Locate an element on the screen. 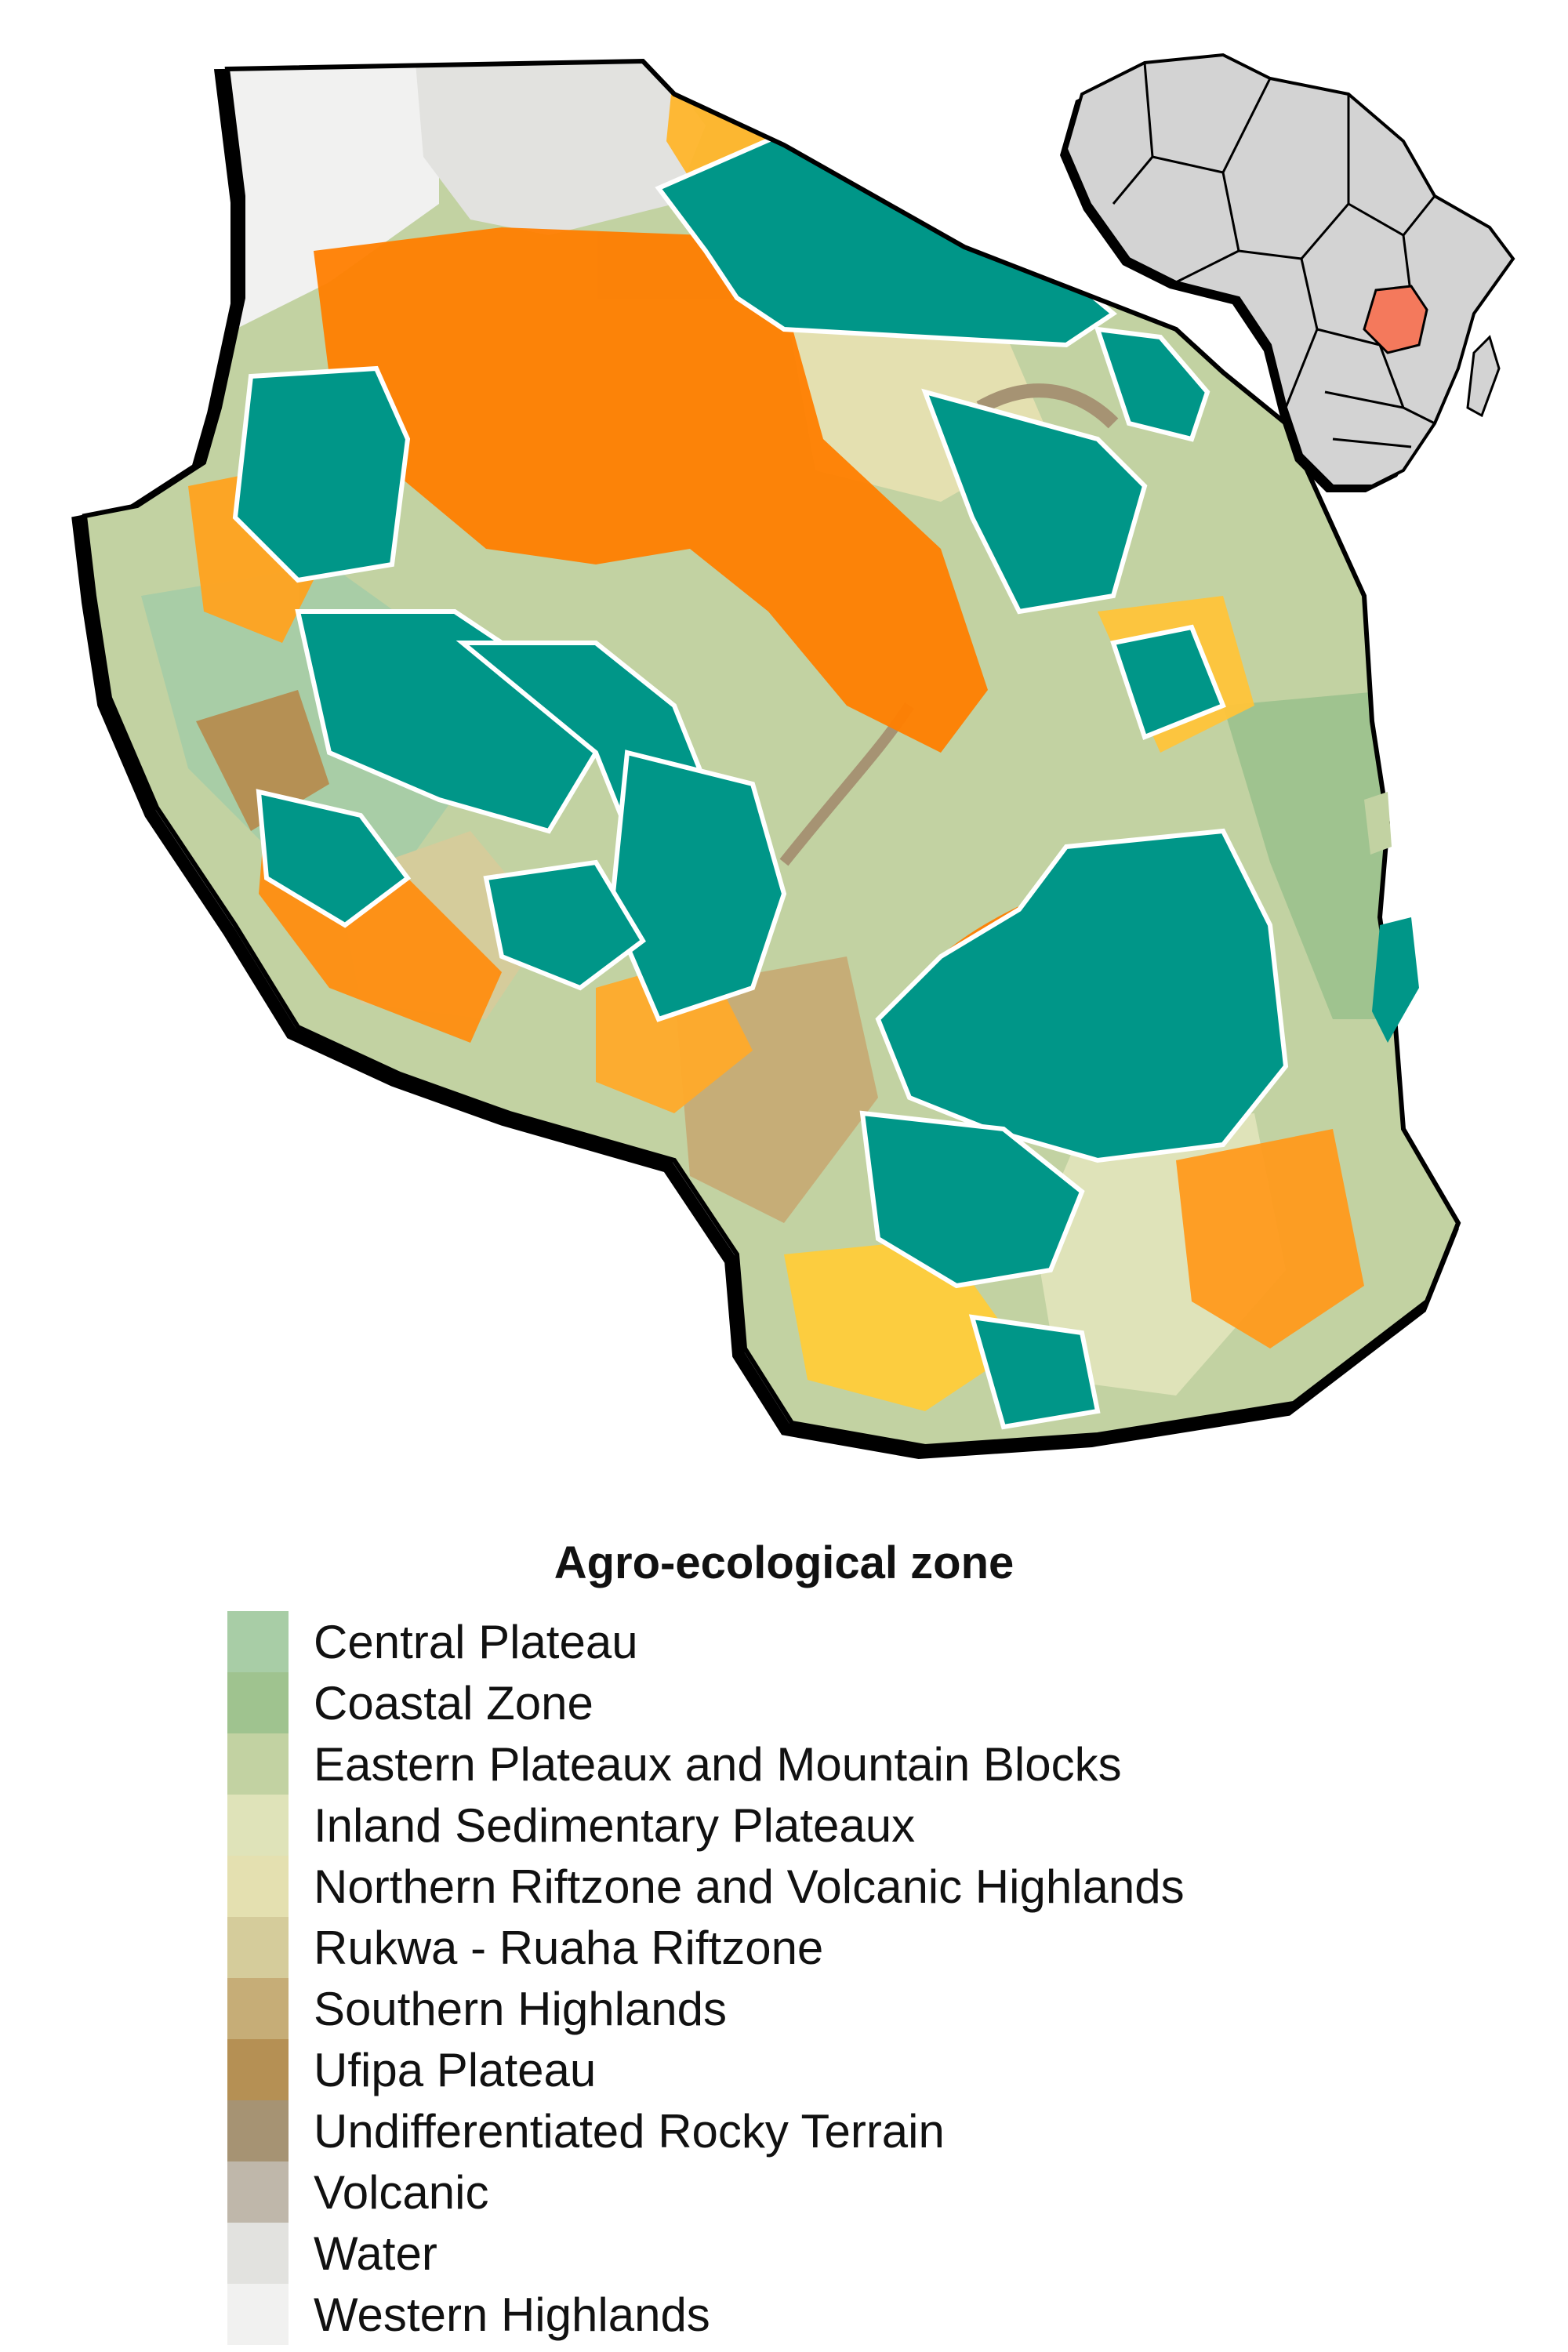 Image resolution: width=1568 pixels, height=2352 pixels. legend-item: Western Highlands is located at coordinates (706, 2314).